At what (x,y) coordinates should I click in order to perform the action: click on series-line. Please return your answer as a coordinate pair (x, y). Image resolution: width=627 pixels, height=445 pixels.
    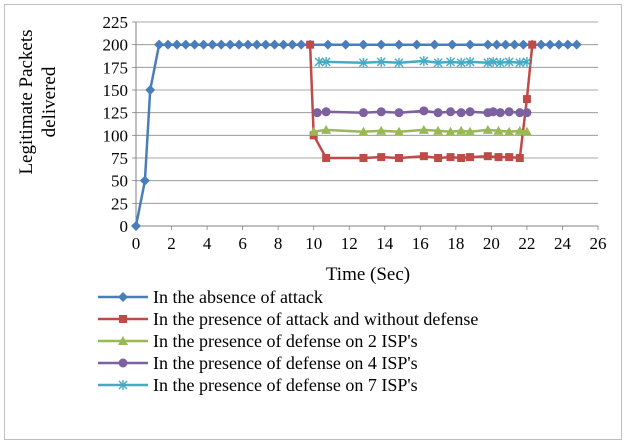
    Looking at the image, I should click on (423, 62).